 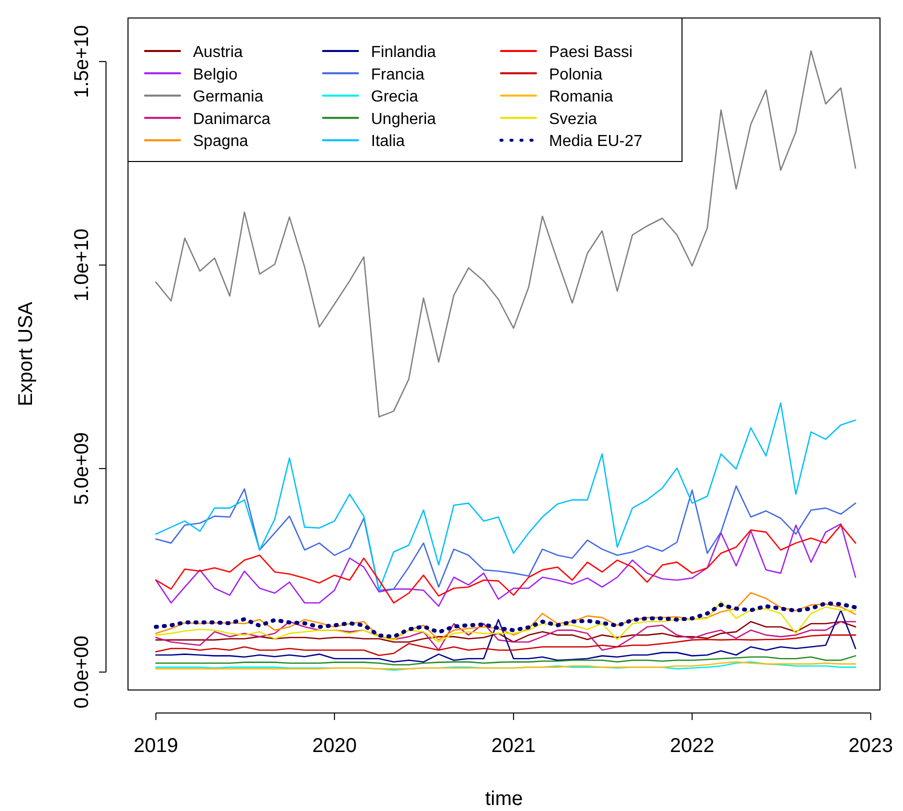 What do you see at coordinates (156, 746) in the screenshot?
I see `x-tick-label: 2019` at bounding box center [156, 746].